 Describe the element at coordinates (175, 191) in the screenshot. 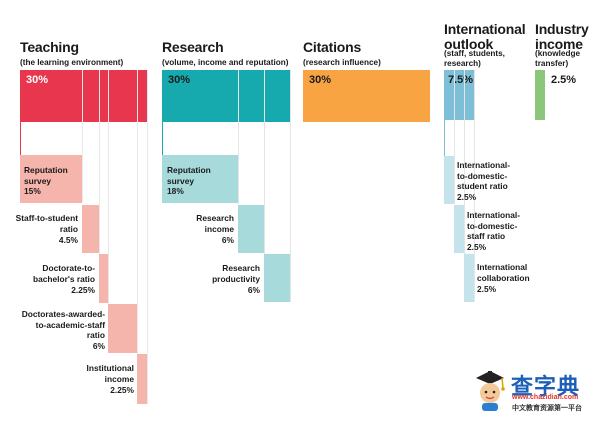

I see `research-reputation-weight: 18%` at that location.